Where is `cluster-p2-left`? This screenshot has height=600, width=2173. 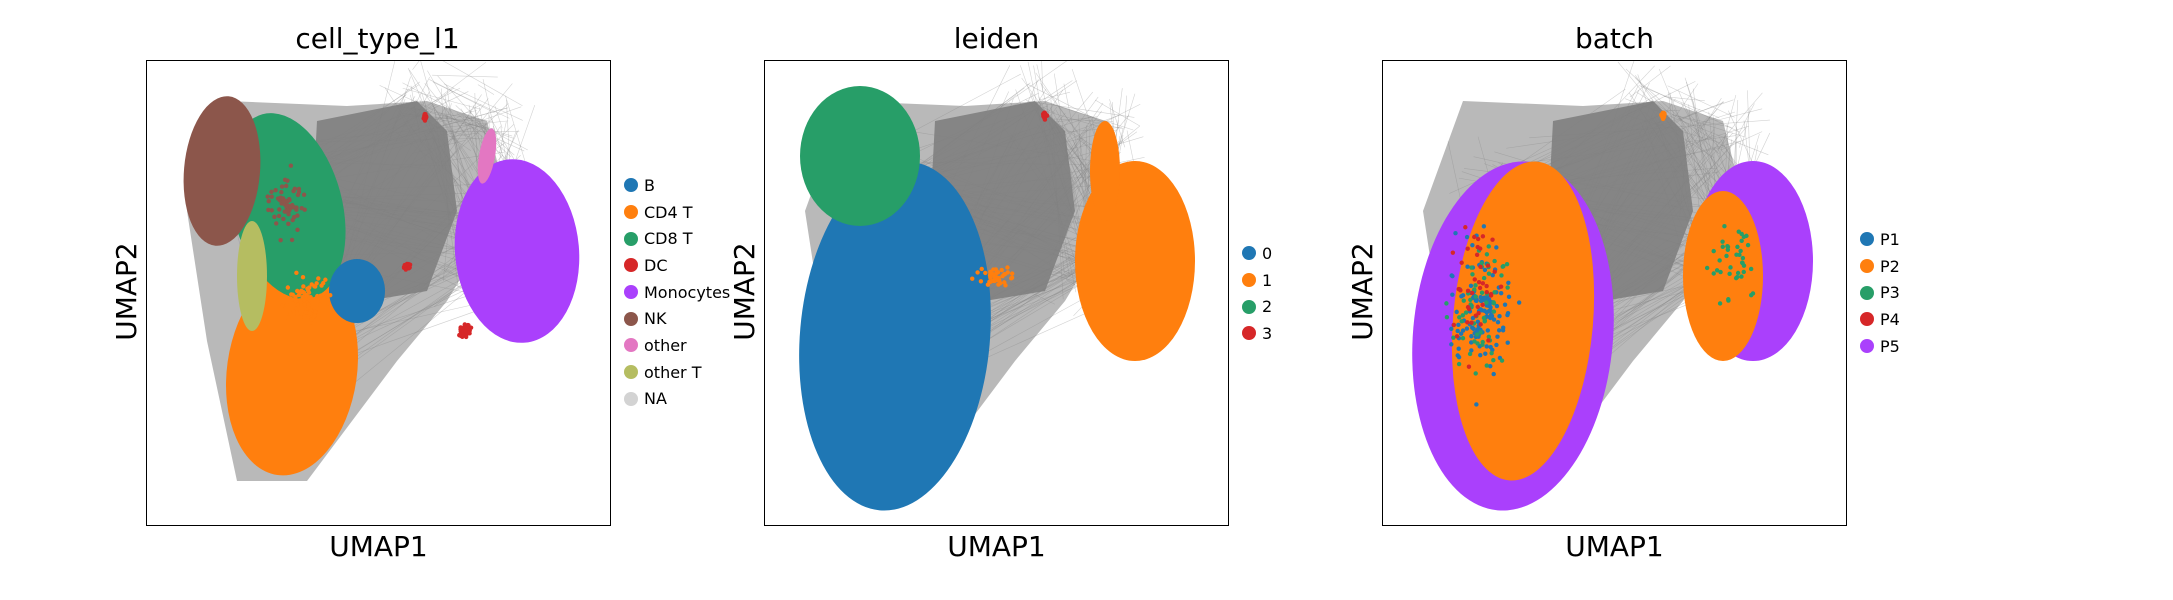
cluster-p2-left is located at coordinates (1523, 321).